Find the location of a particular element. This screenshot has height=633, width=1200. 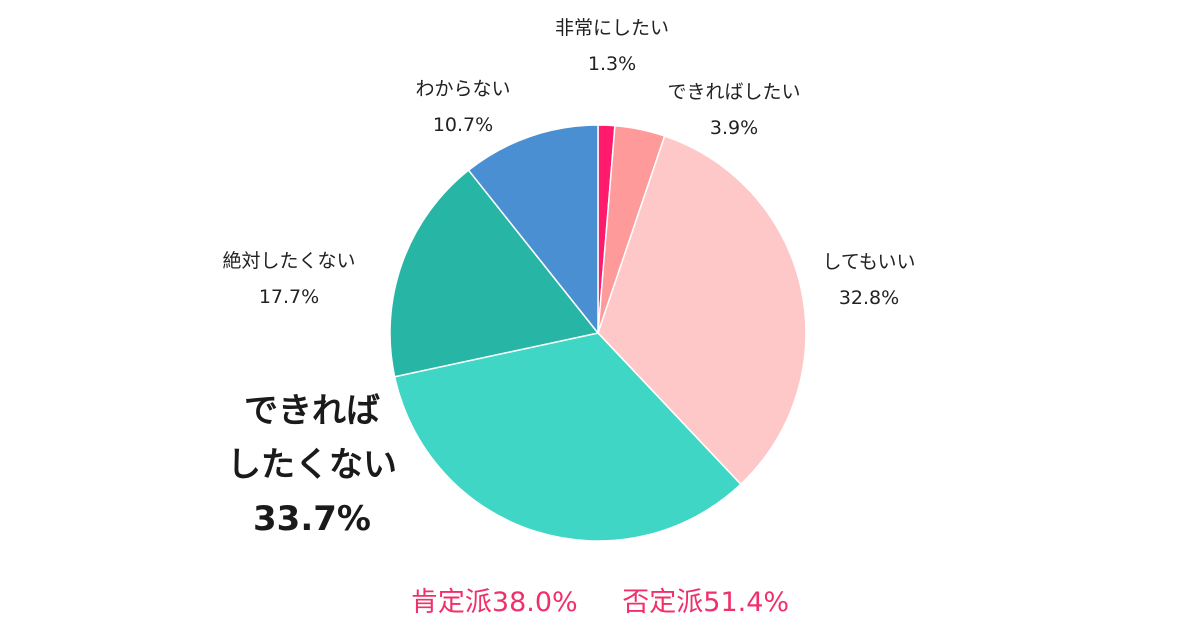

label-dekireba-shitai: できればしたい 3.9% is located at coordinates (734, 110).